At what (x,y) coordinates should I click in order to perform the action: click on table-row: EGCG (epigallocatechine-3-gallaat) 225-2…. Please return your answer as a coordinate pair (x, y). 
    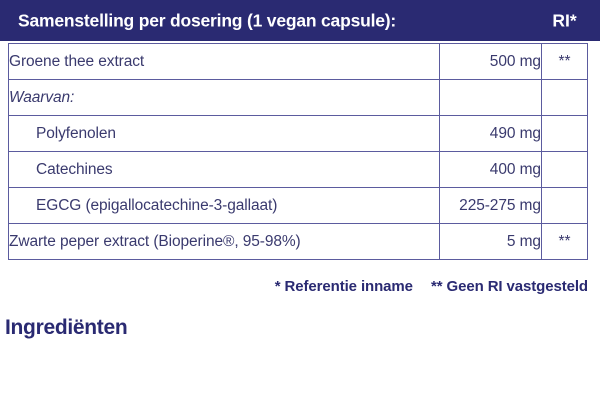
    Looking at the image, I should click on (298, 205).